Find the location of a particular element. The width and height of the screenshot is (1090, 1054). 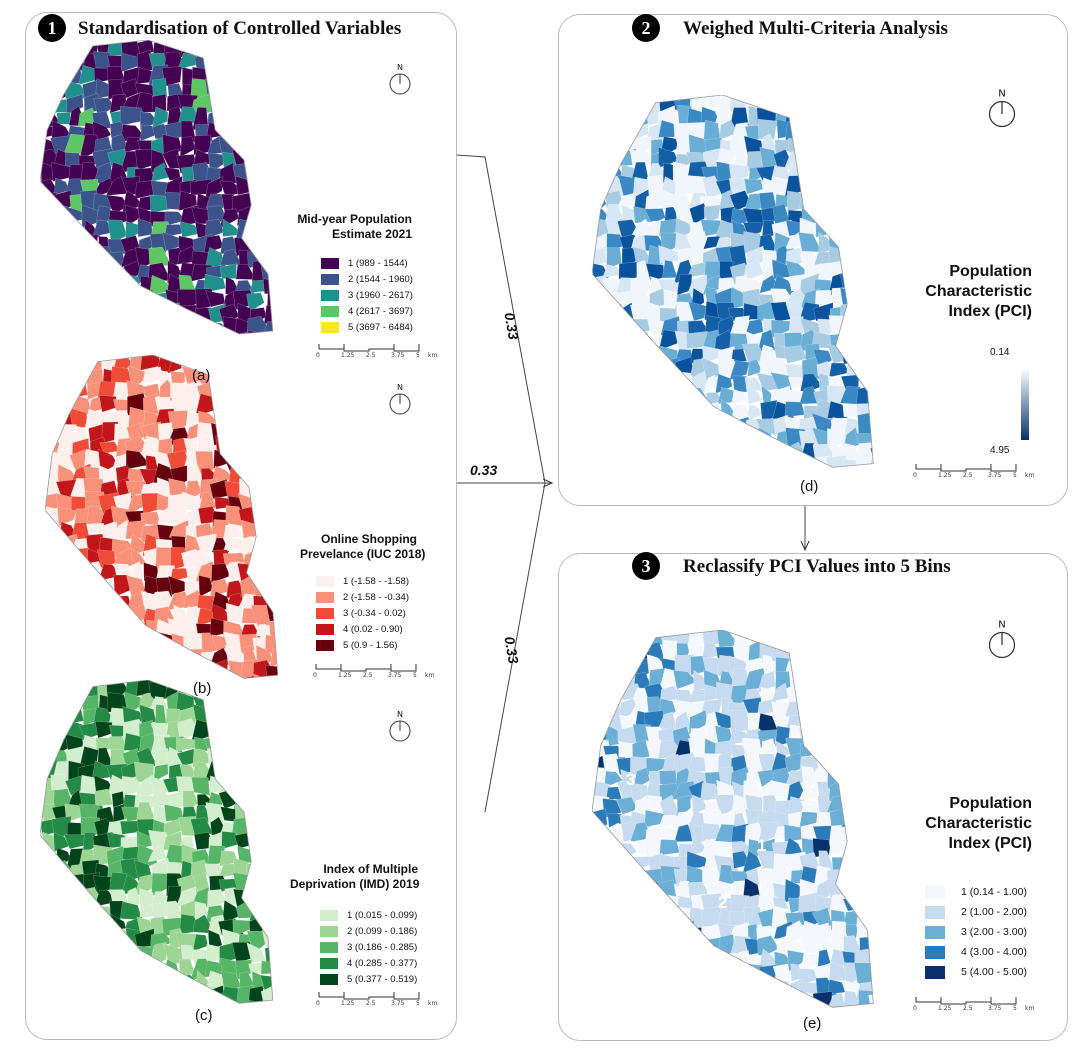

legend-item: 5 (4.00 - 5.00) is located at coordinates (976, 972).